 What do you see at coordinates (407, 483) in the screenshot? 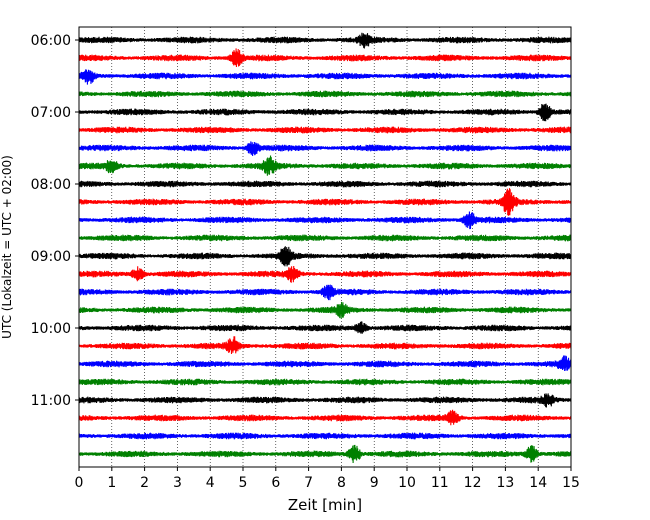
I see `x-tick-label: 10` at bounding box center [407, 483].